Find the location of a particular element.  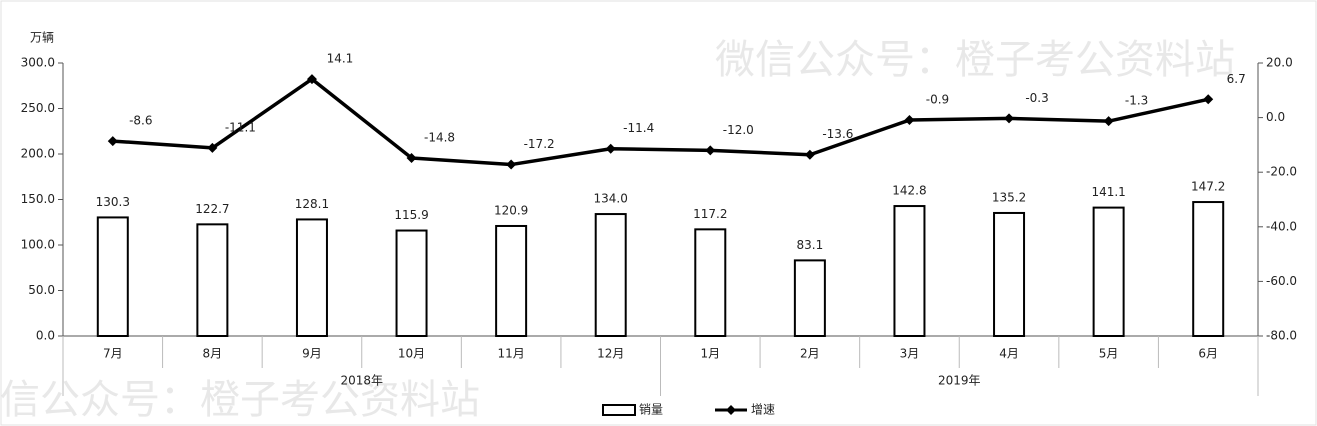

data-label: 135.2 is located at coordinates (1009, 197).